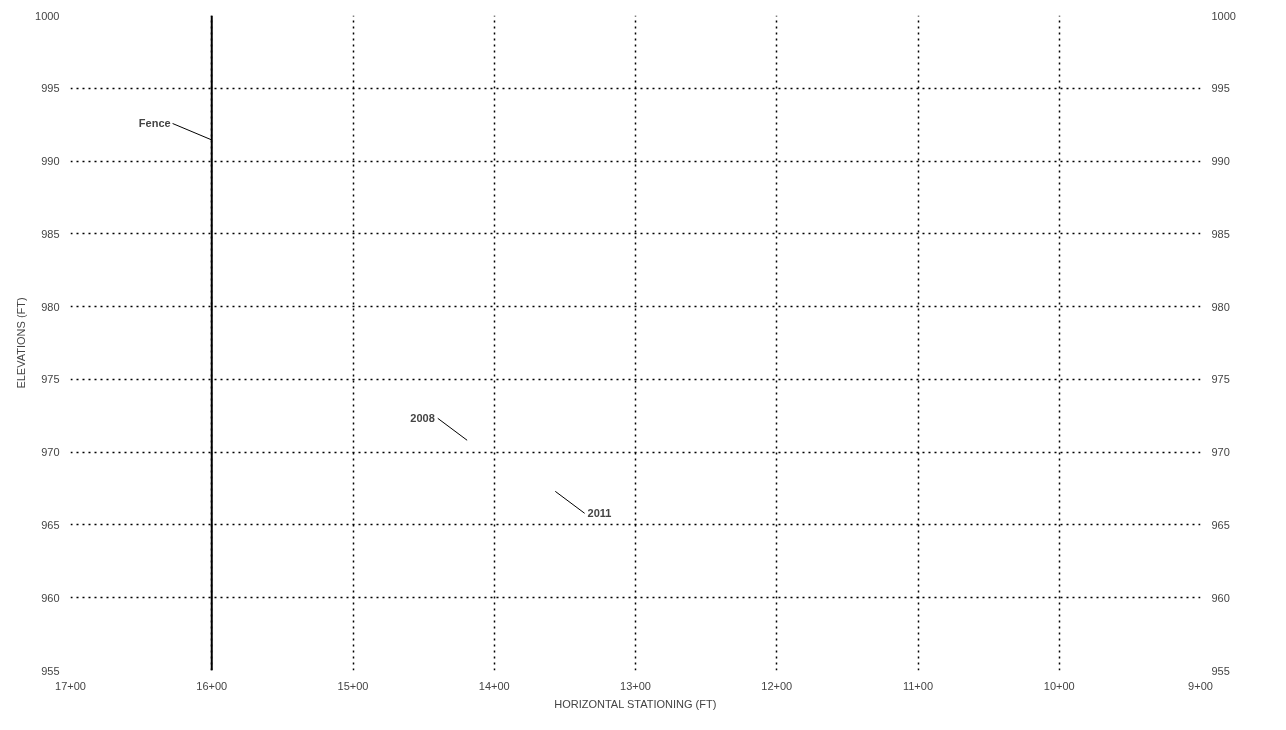 This screenshot has width=1286, height=730. Describe the element at coordinates (1220, 670) in the screenshot. I see `y2-tick-label: 955` at that location.